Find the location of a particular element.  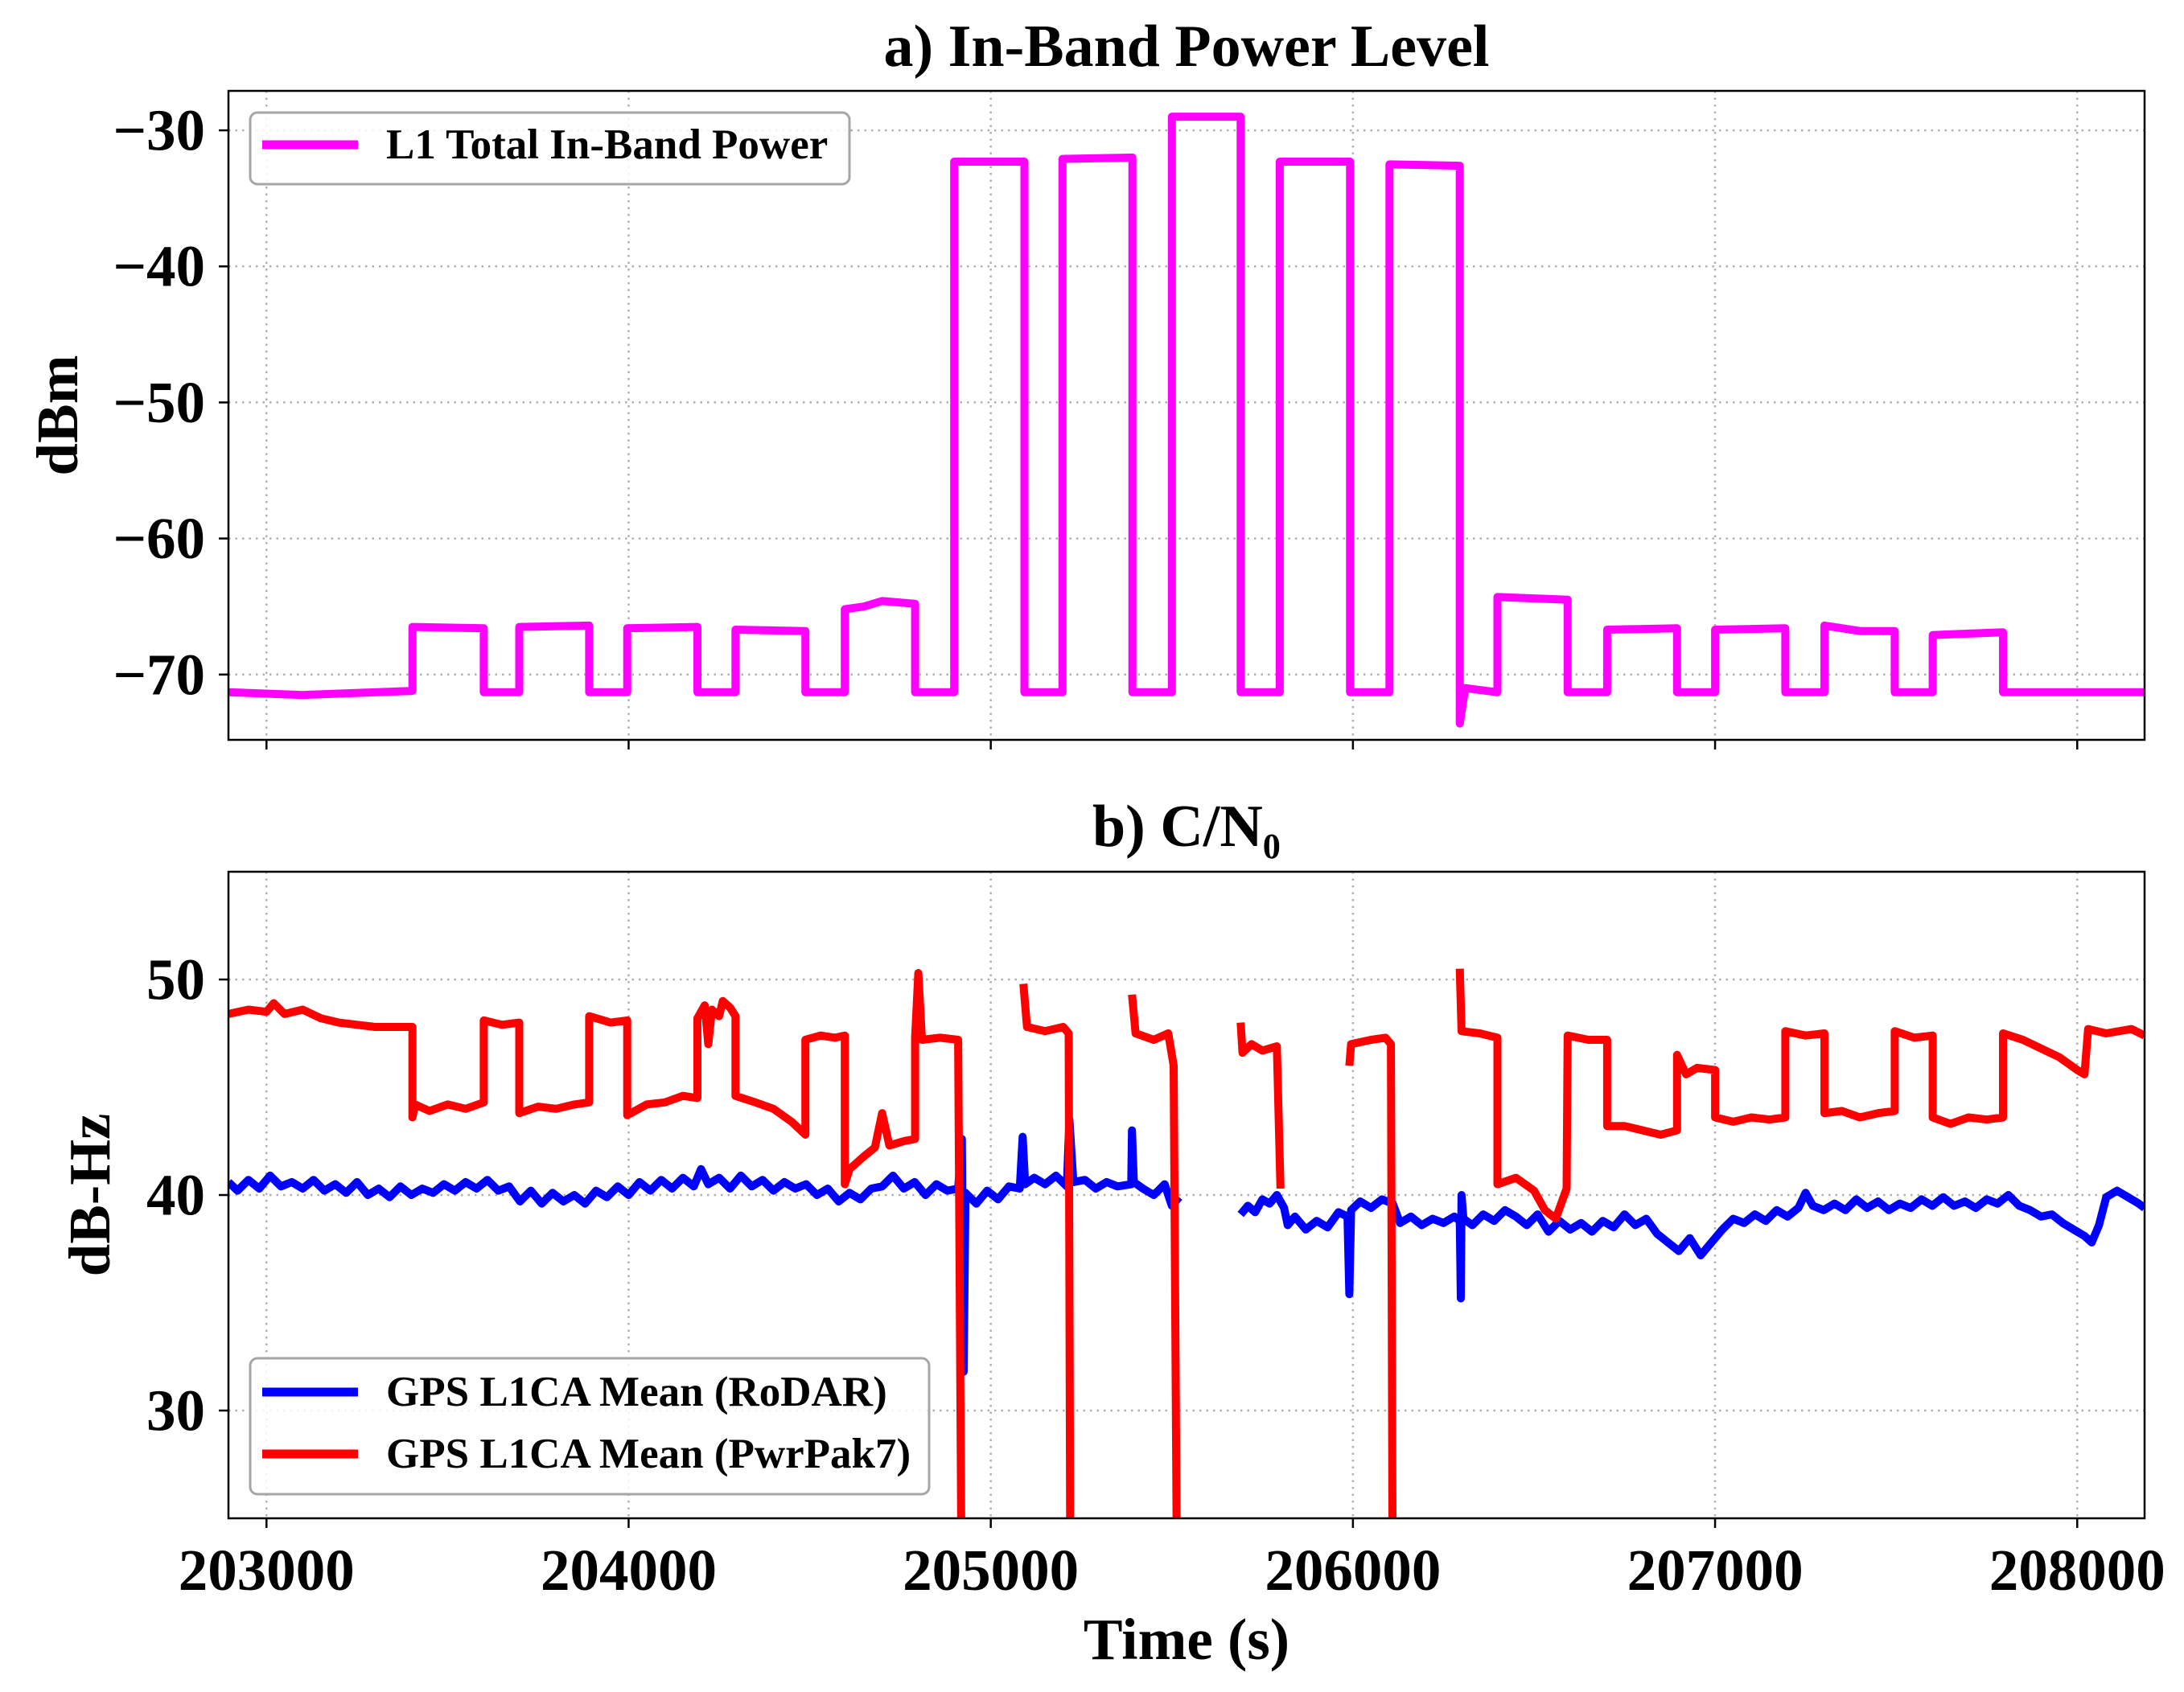

legend-label-gps-l1ca-mean-rodar: GPS L1CA Mean (RoDAR) is located at coordinates (637, 1392).